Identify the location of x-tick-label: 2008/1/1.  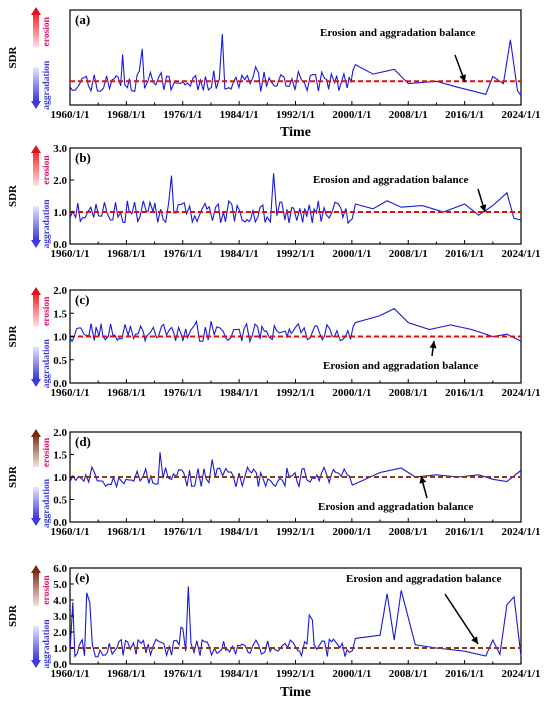
(408, 254).